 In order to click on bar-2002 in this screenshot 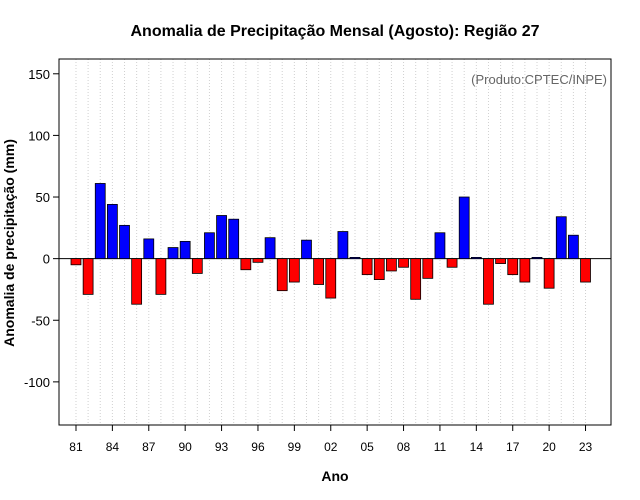, I will do `click(331, 278)`.